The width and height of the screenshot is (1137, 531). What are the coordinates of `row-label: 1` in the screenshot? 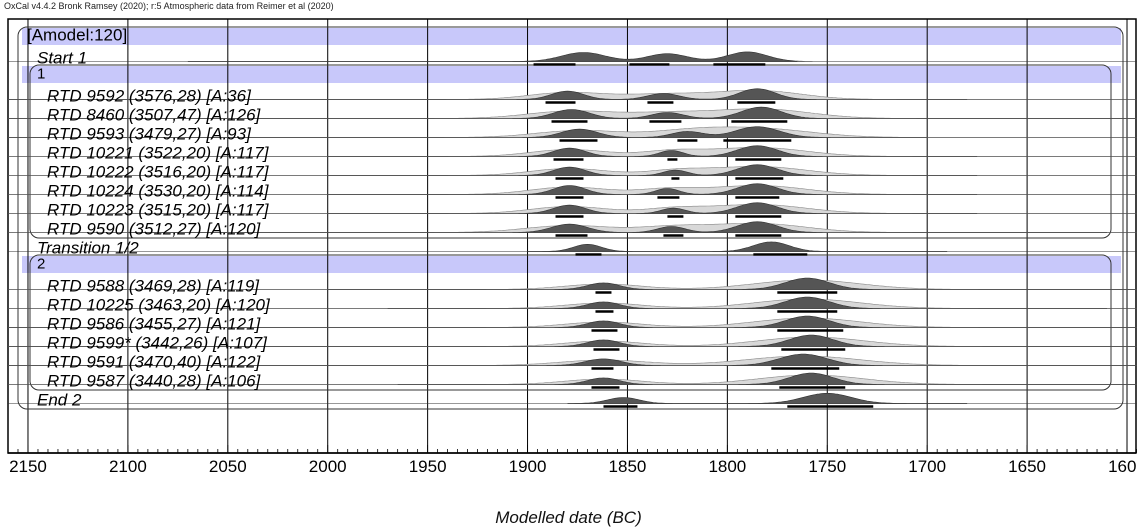 It's located at (41, 74).